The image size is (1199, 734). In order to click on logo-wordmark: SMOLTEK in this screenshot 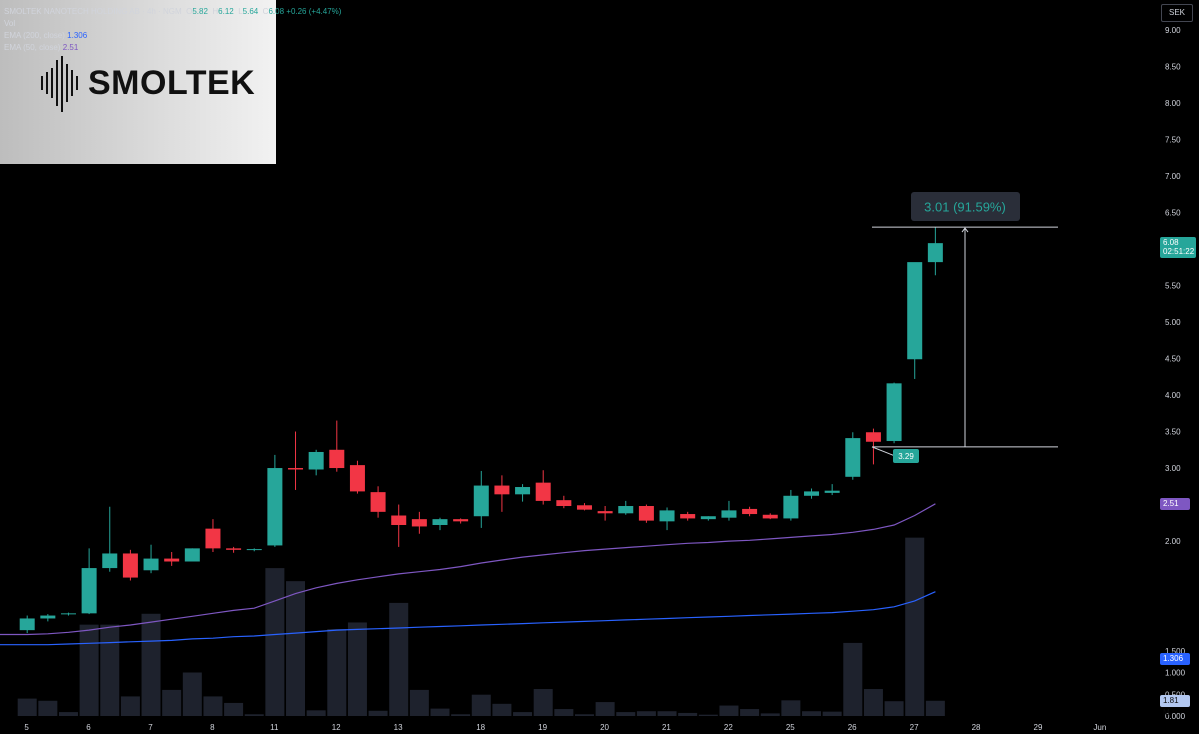, I will do `click(172, 83)`.